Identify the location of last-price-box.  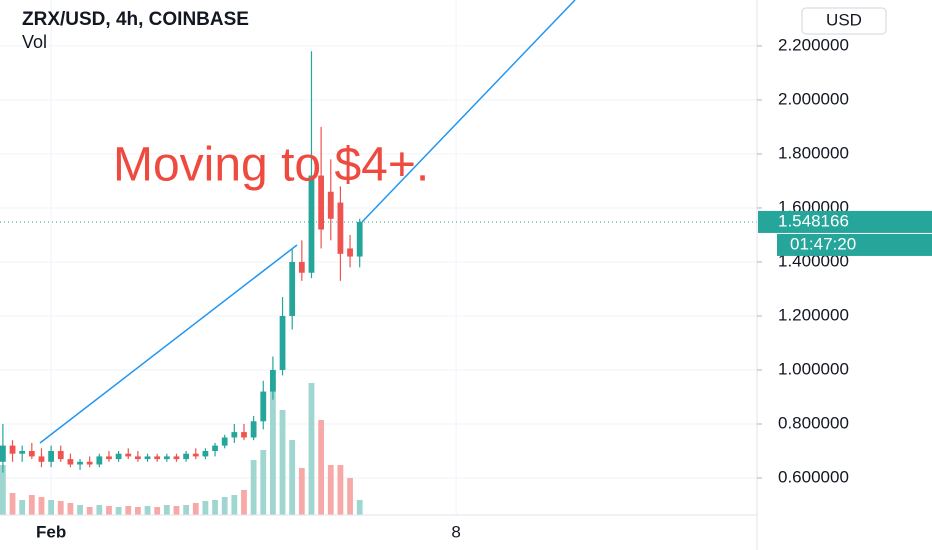
(845, 221).